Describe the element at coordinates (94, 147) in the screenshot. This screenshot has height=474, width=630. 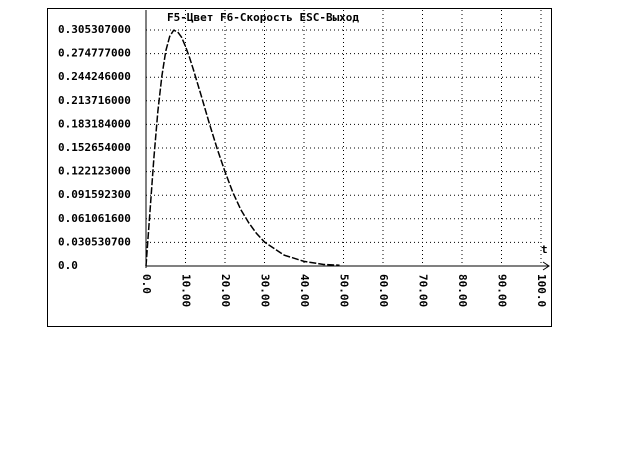
I see `y-tick-label: 0.152654000` at that location.